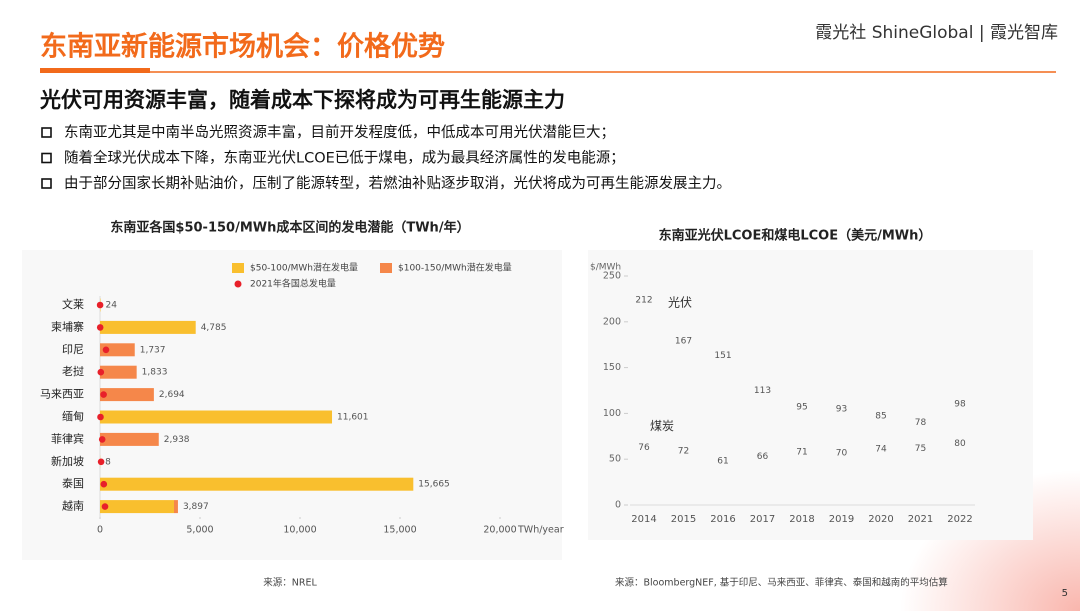 The height and width of the screenshot is (615, 1080). What do you see at coordinates (801, 519) in the screenshot?
I see `x-tick-label: 2018` at bounding box center [801, 519].